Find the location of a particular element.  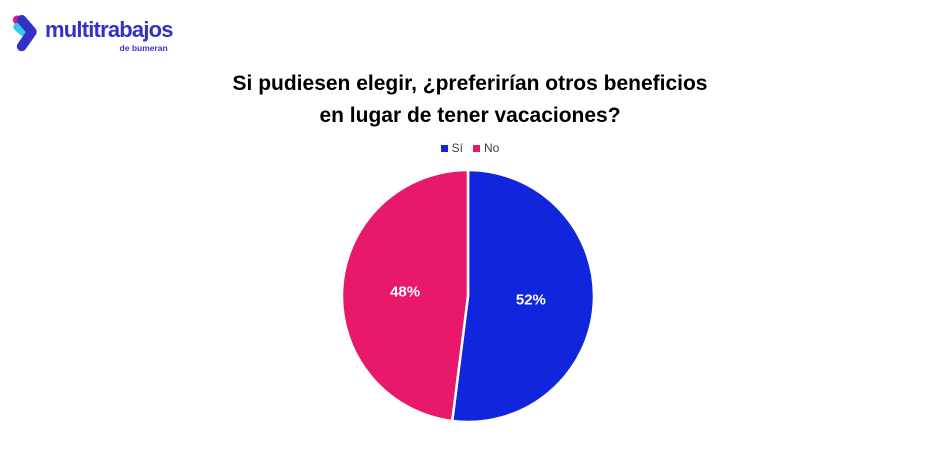

logo-chevron-blue-stroke is located at coordinates (26, 33).